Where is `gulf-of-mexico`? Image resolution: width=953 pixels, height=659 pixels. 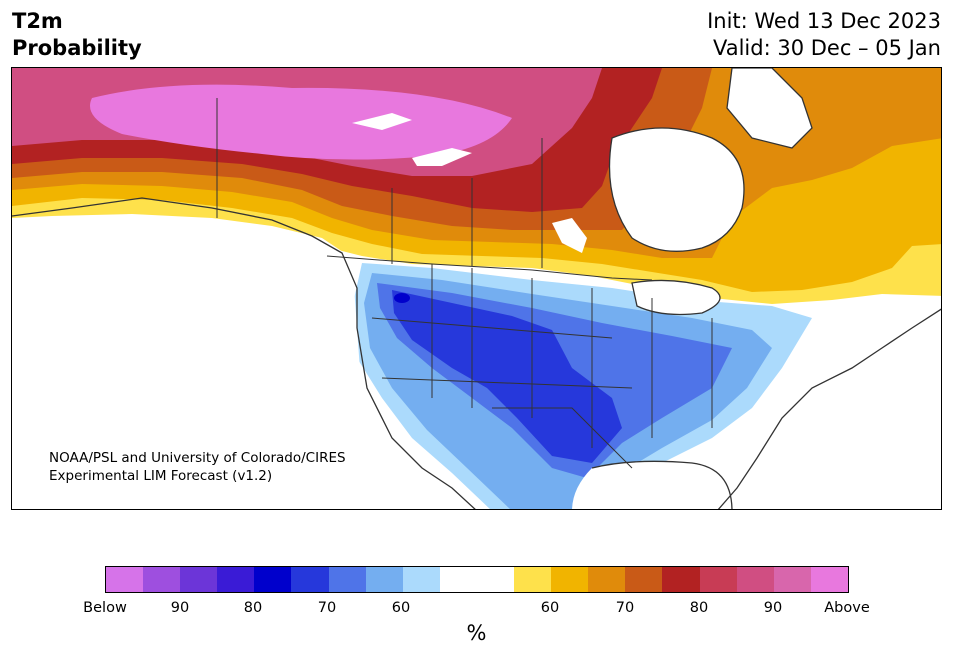 gulf-of-mexico is located at coordinates (652, 485).